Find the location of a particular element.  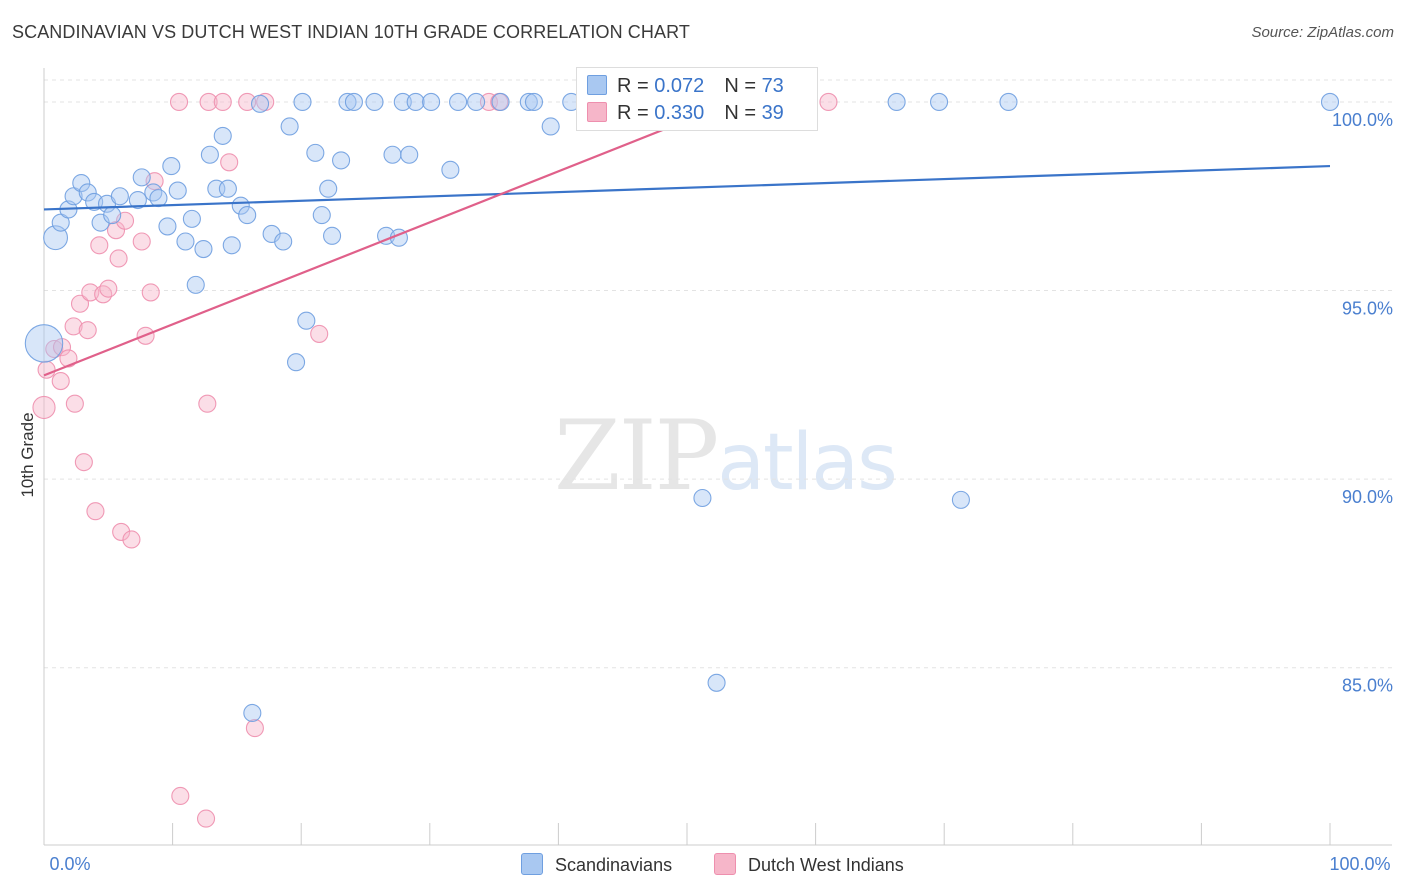

legend: Scandinavians Dutch West Indians is located at coordinates (703, 865).